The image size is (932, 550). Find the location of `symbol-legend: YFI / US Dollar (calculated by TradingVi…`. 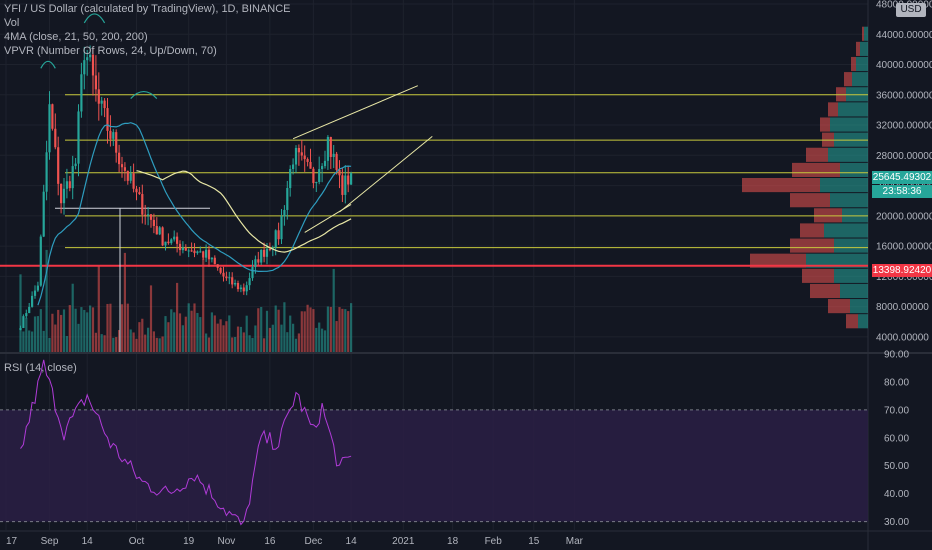

symbol-legend: YFI / US Dollar (calculated by TradingVi… is located at coordinates (147, 9).